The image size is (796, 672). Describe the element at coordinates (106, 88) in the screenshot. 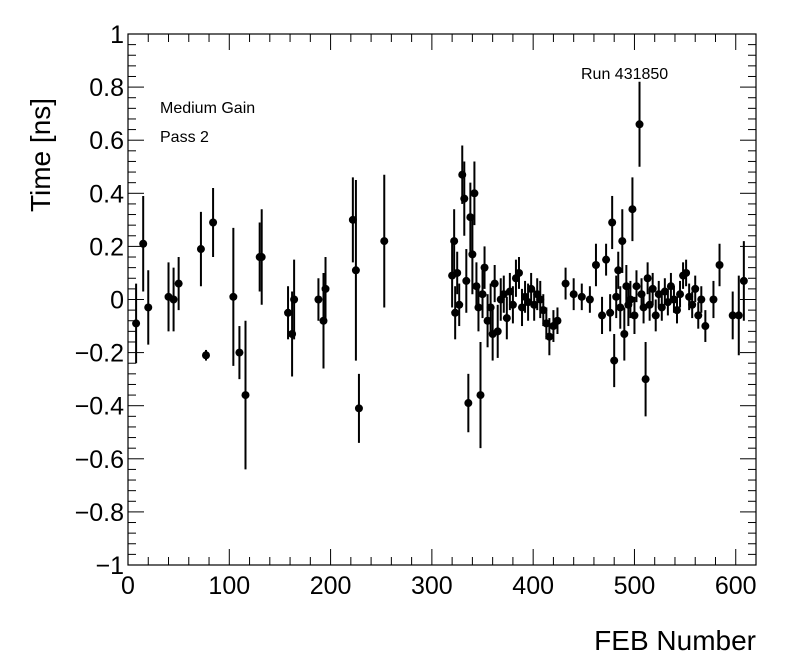

I see `y-tick-label: 0.8` at that location.